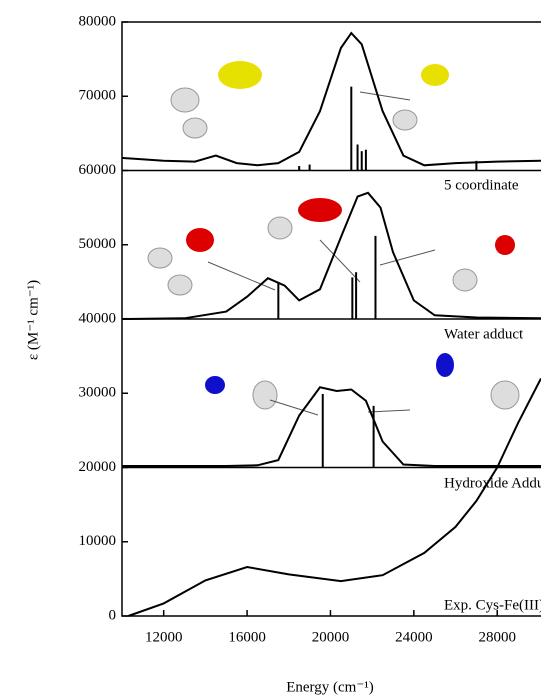 This screenshot has height=700, width=541. I want to click on spectrum-label: Hydroxide Adduct, so click(492, 483).